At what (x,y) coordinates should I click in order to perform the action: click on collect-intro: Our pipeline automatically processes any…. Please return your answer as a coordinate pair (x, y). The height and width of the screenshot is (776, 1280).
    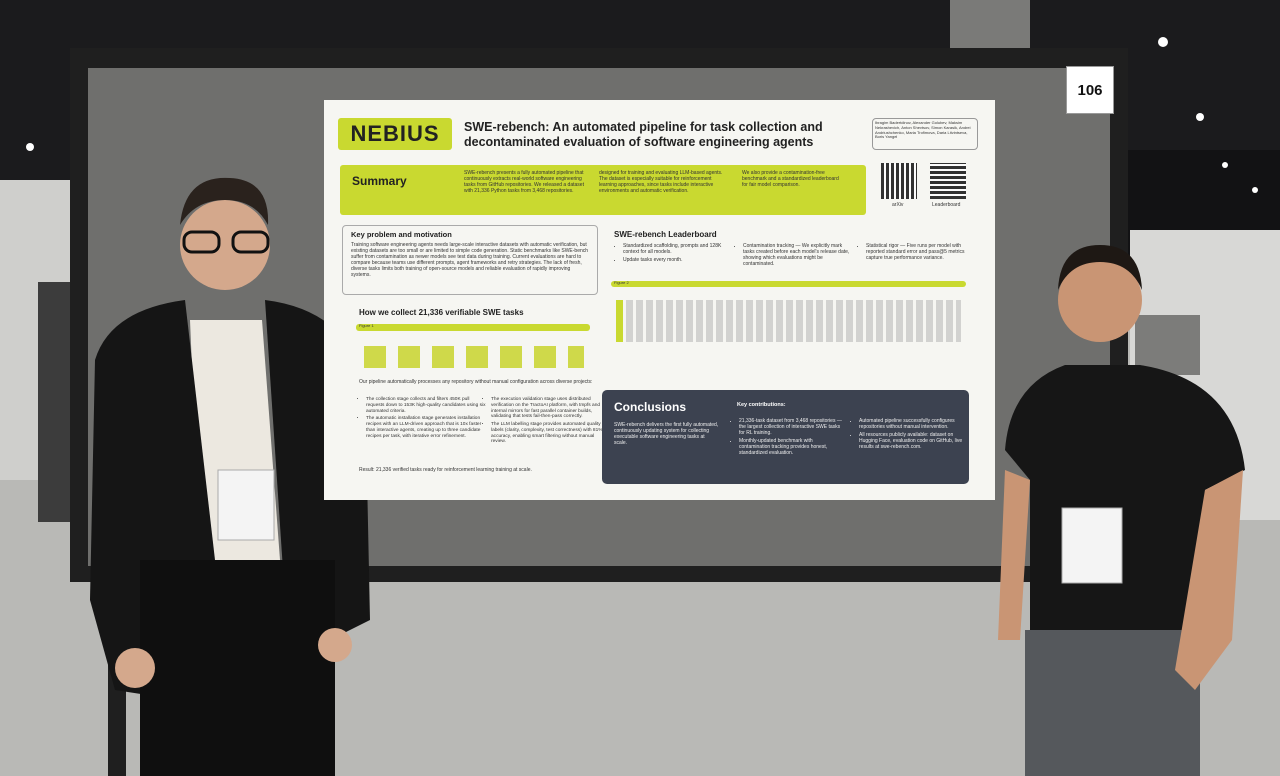
    Looking at the image, I should click on (476, 382).